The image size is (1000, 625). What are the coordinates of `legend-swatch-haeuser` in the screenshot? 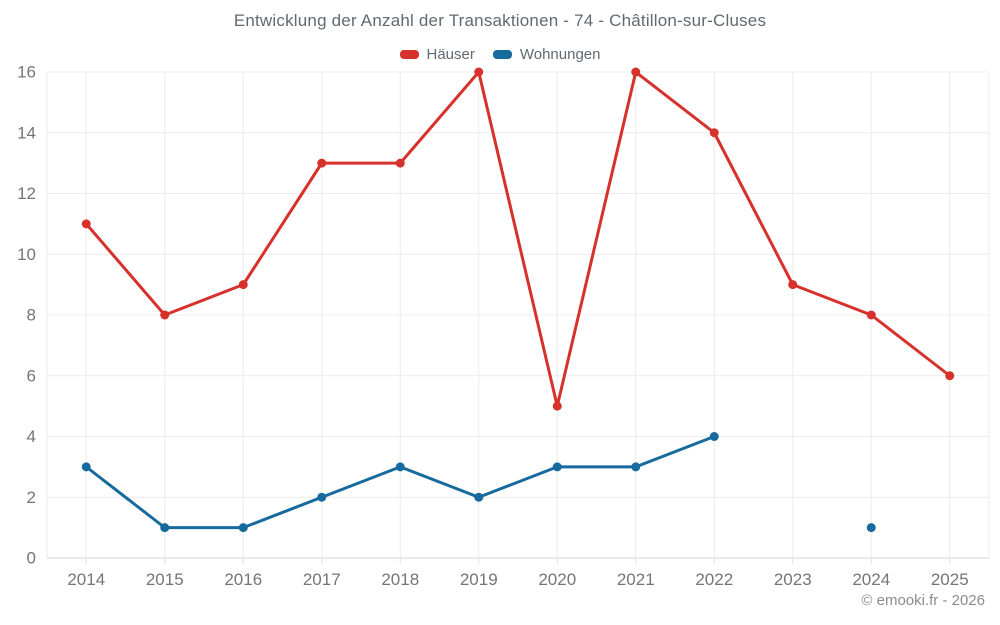 It's located at (409, 54).